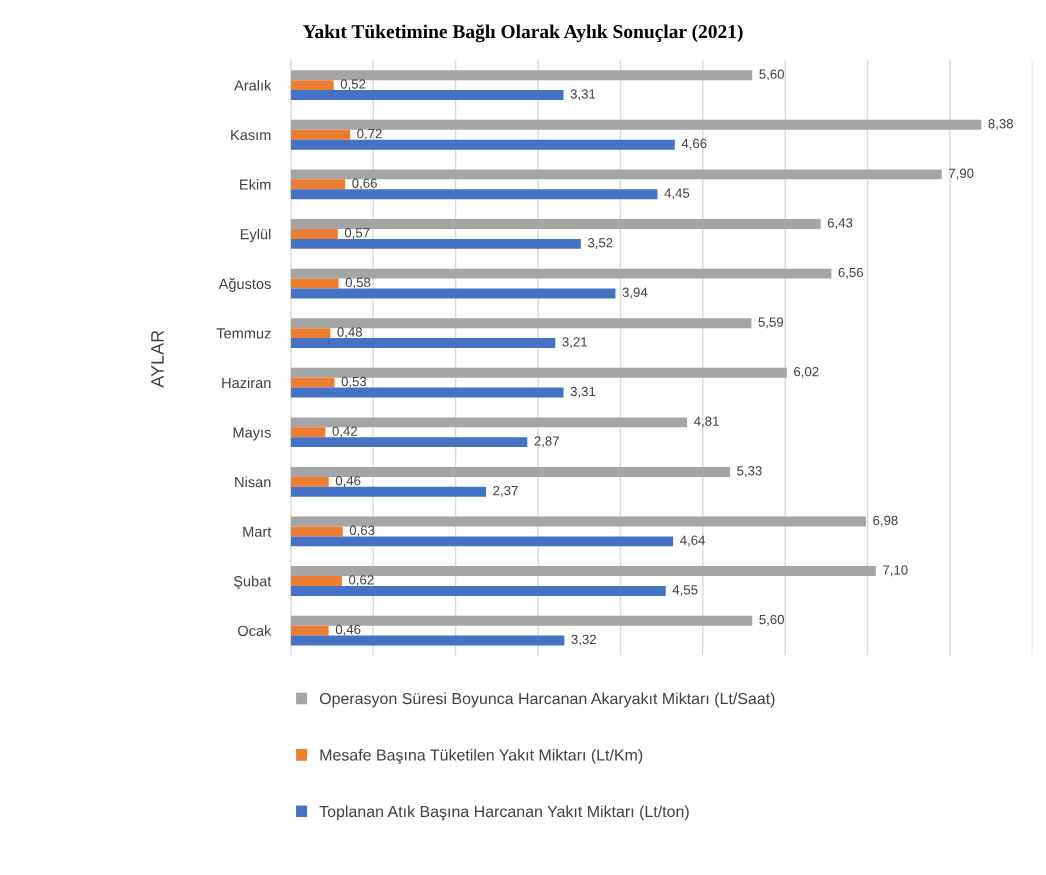 The width and height of the screenshot is (1046, 875). What do you see at coordinates (574, 343) in the screenshot?
I see `data-label: 3,21` at bounding box center [574, 343].